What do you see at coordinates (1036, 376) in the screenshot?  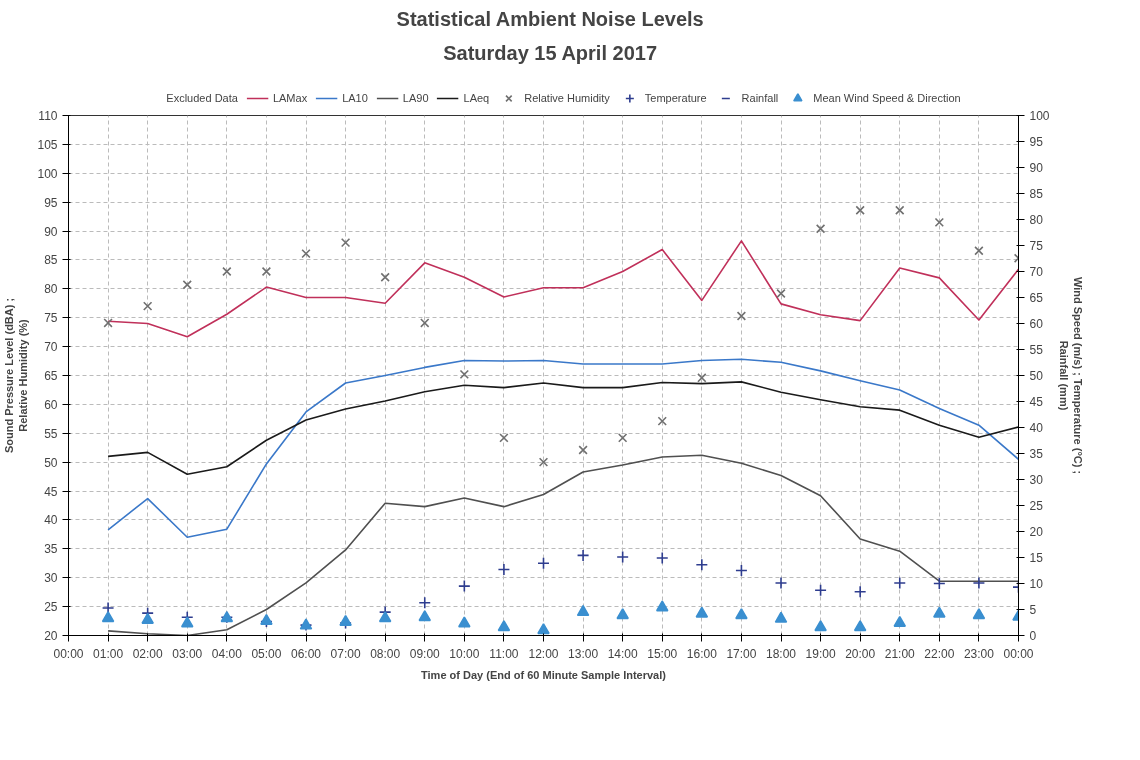 I see `y2-tick-label: 50` at bounding box center [1036, 376].